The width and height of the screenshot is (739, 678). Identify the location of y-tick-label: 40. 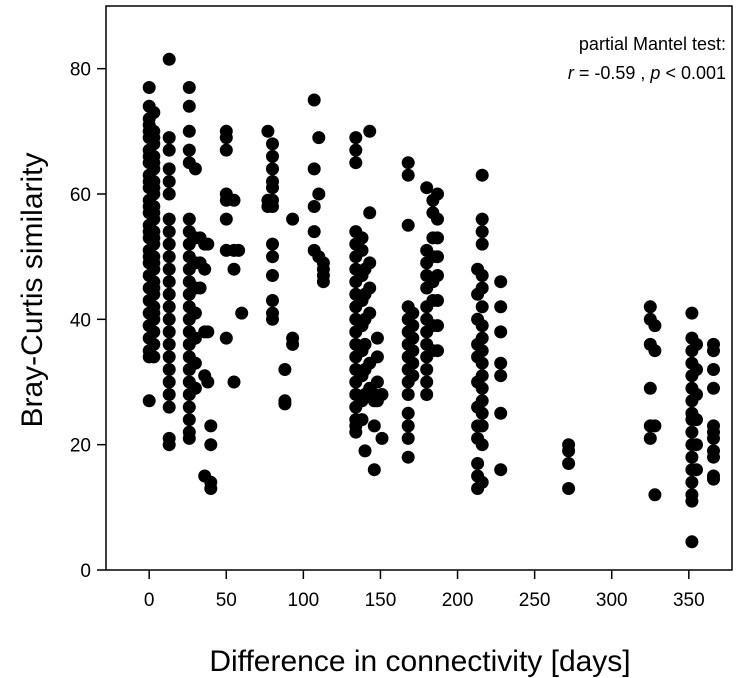
(80, 320).